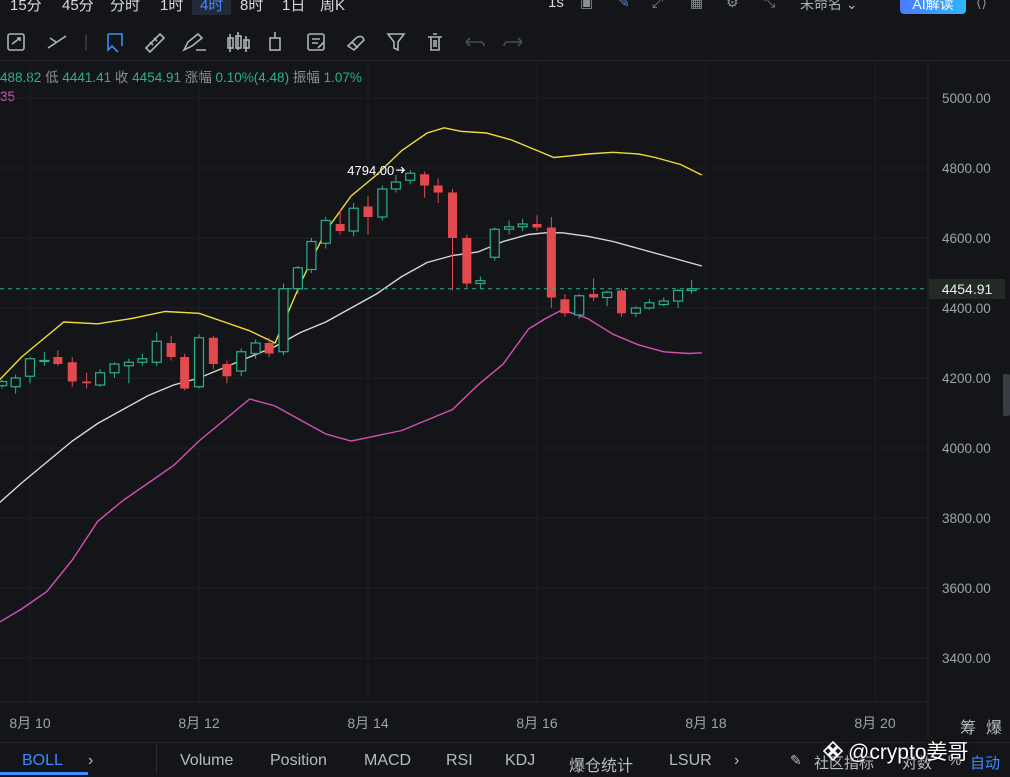 The width and height of the screenshot is (1010, 777). Describe the element at coordinates (207, 760) in the screenshot. I see `indicator-tab-volume: Volume` at that location.